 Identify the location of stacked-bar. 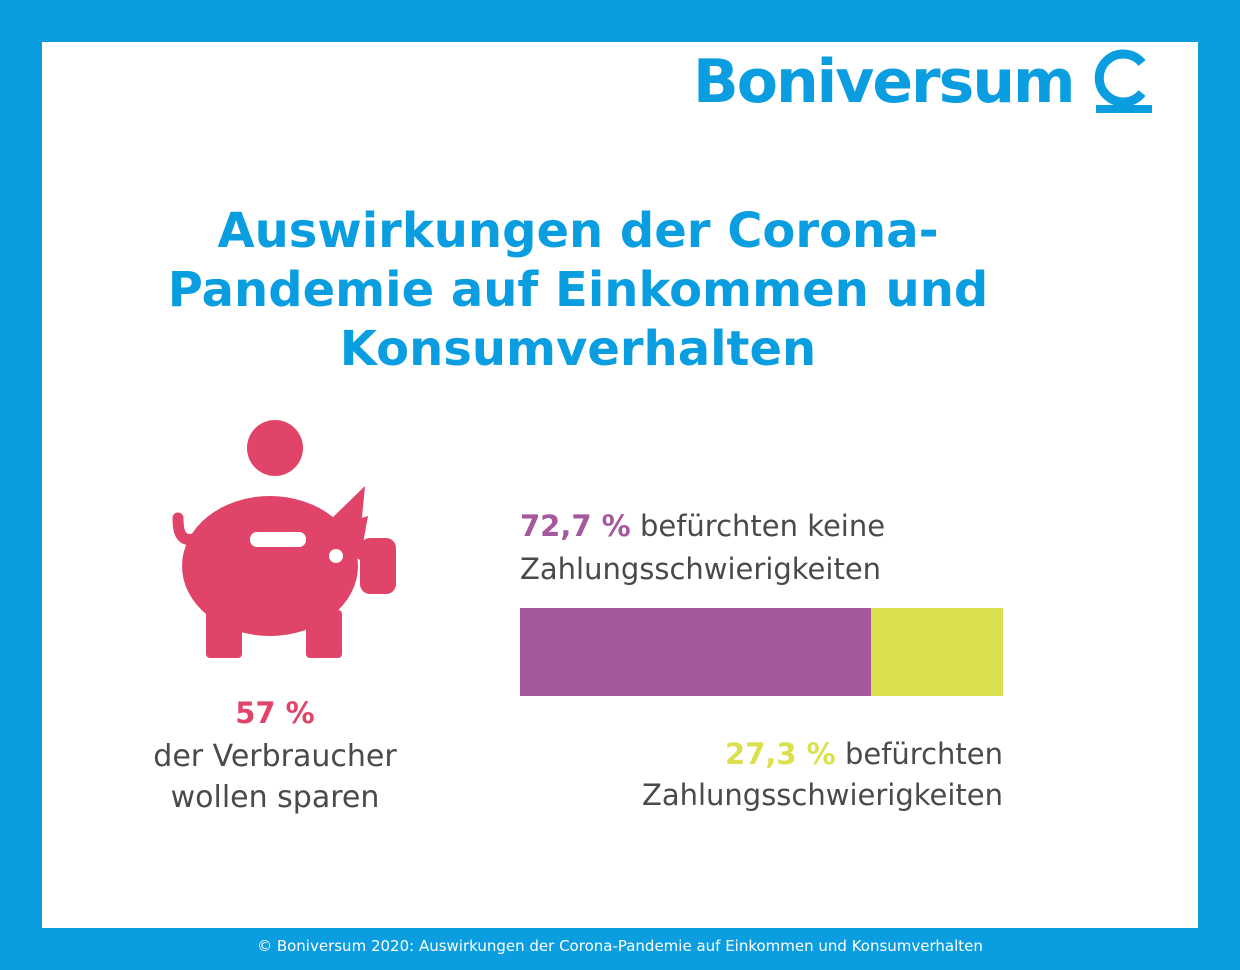
(761, 652).